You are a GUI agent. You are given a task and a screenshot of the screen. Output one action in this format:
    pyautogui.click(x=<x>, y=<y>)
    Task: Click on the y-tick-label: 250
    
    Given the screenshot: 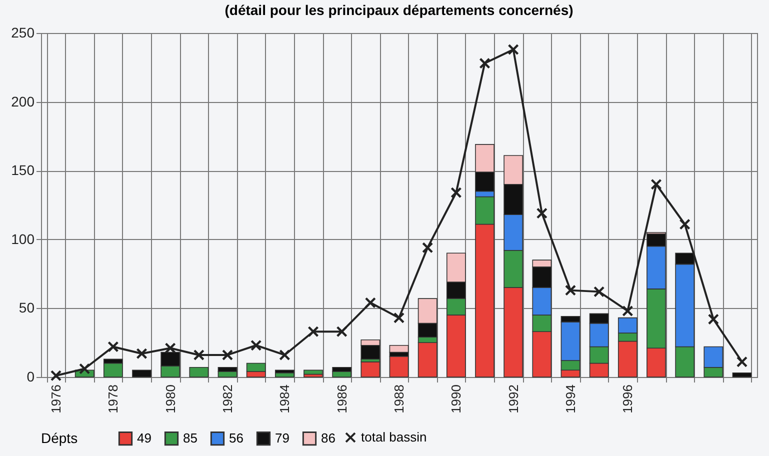 What is the action you would take?
    pyautogui.click(x=23, y=32)
    